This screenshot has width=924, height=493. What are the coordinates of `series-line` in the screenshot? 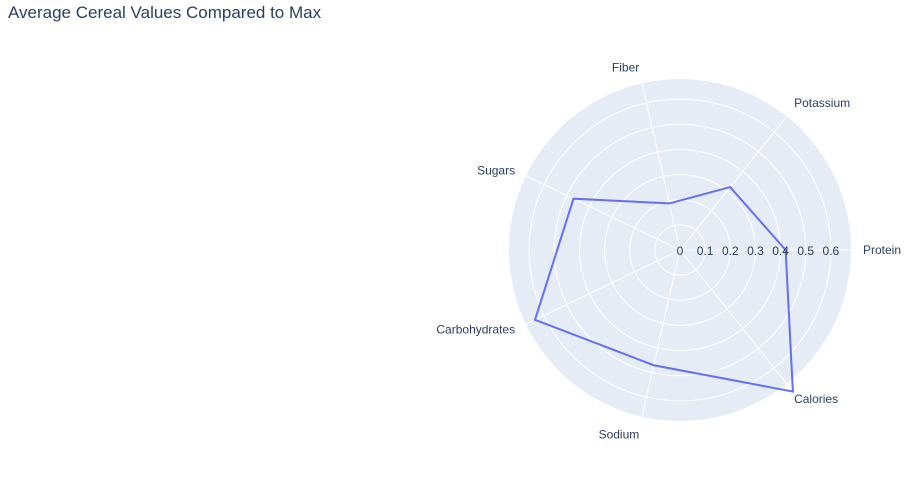 It's located at (663, 289).